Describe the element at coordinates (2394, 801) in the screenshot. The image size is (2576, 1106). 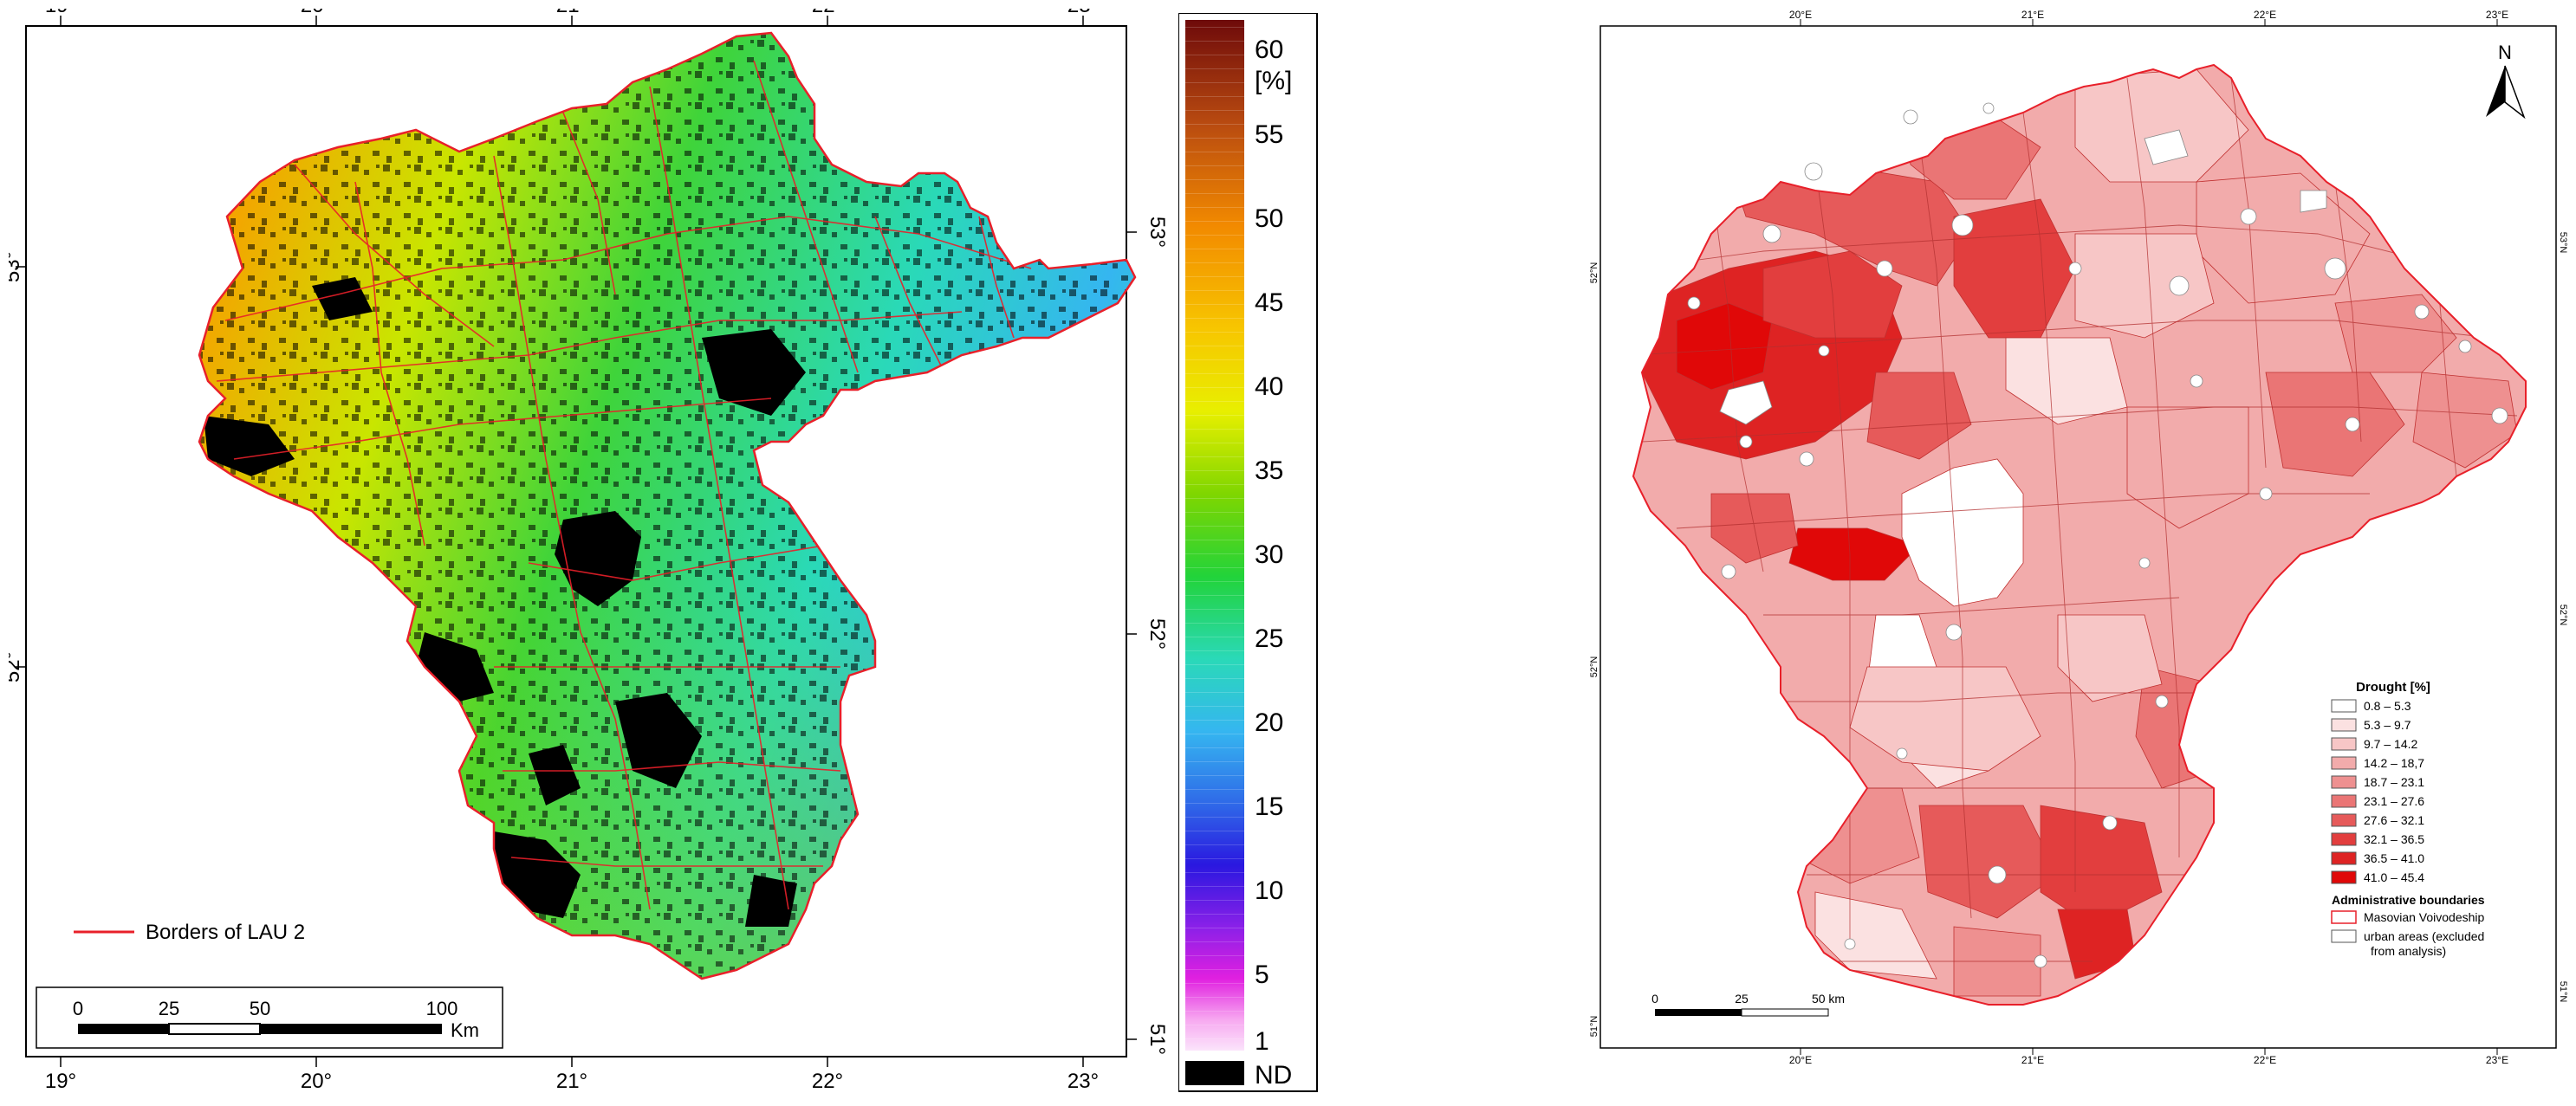
I see `legend-label-5: 23.1 – 27.6` at that location.